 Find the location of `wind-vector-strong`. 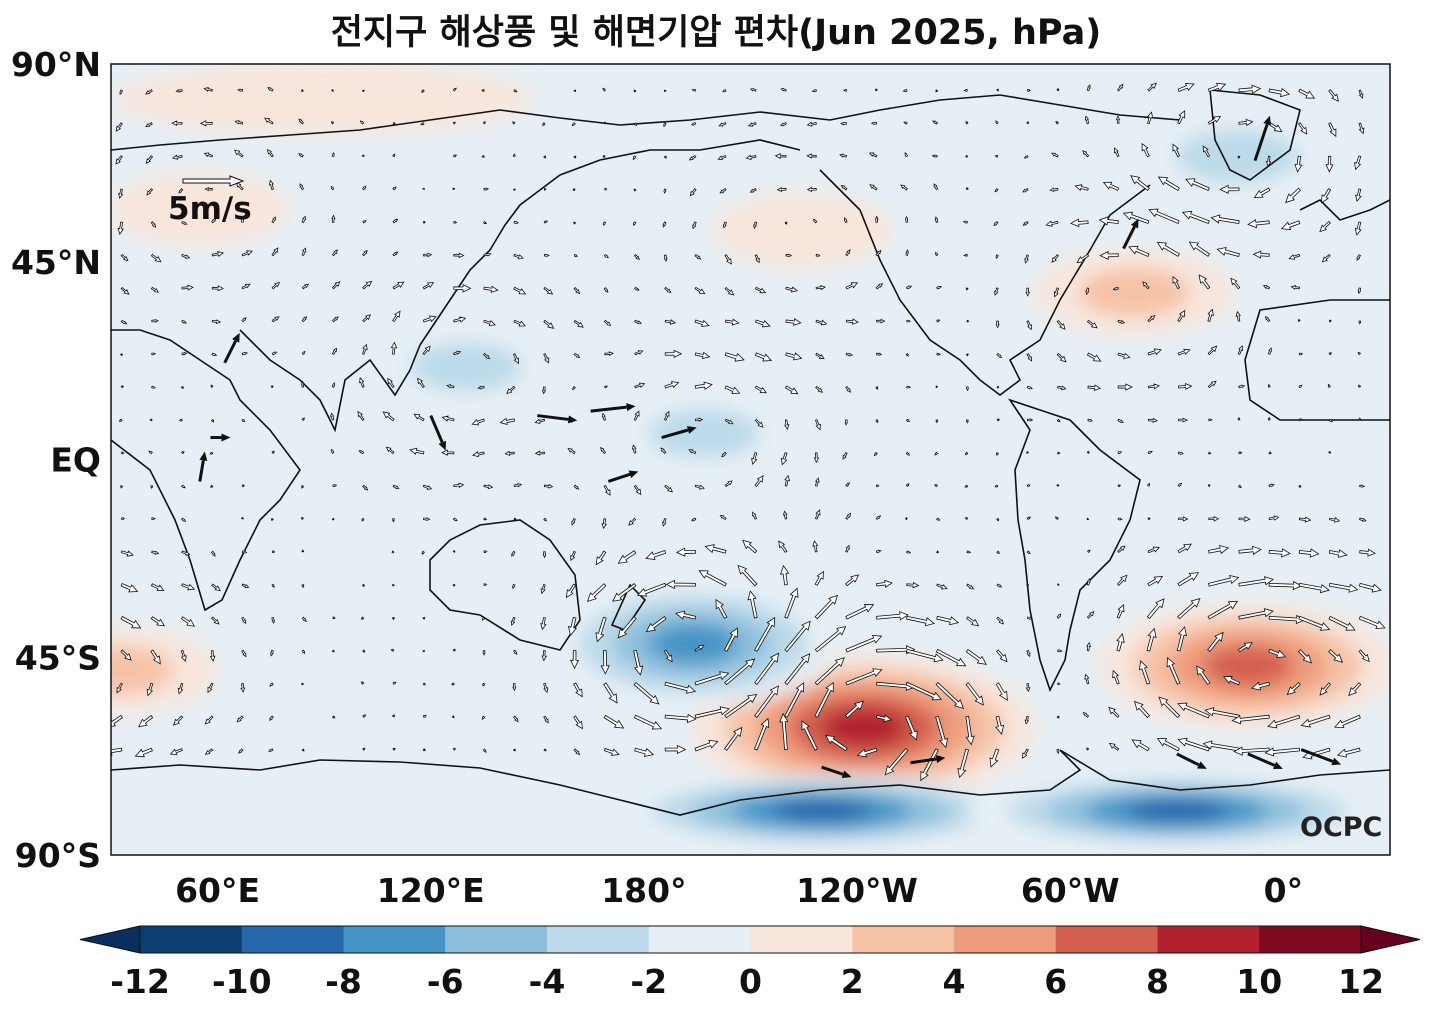

wind-vector-strong is located at coordinates (201, 471).